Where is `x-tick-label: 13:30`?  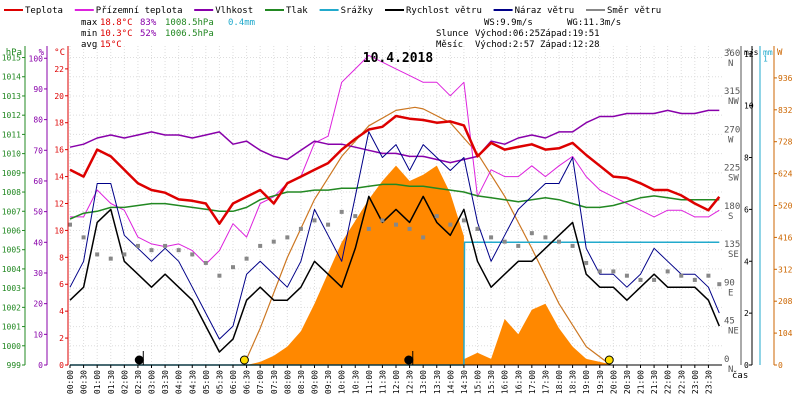 x-tick-label: 13:30 is located at coordinates (437, 382).